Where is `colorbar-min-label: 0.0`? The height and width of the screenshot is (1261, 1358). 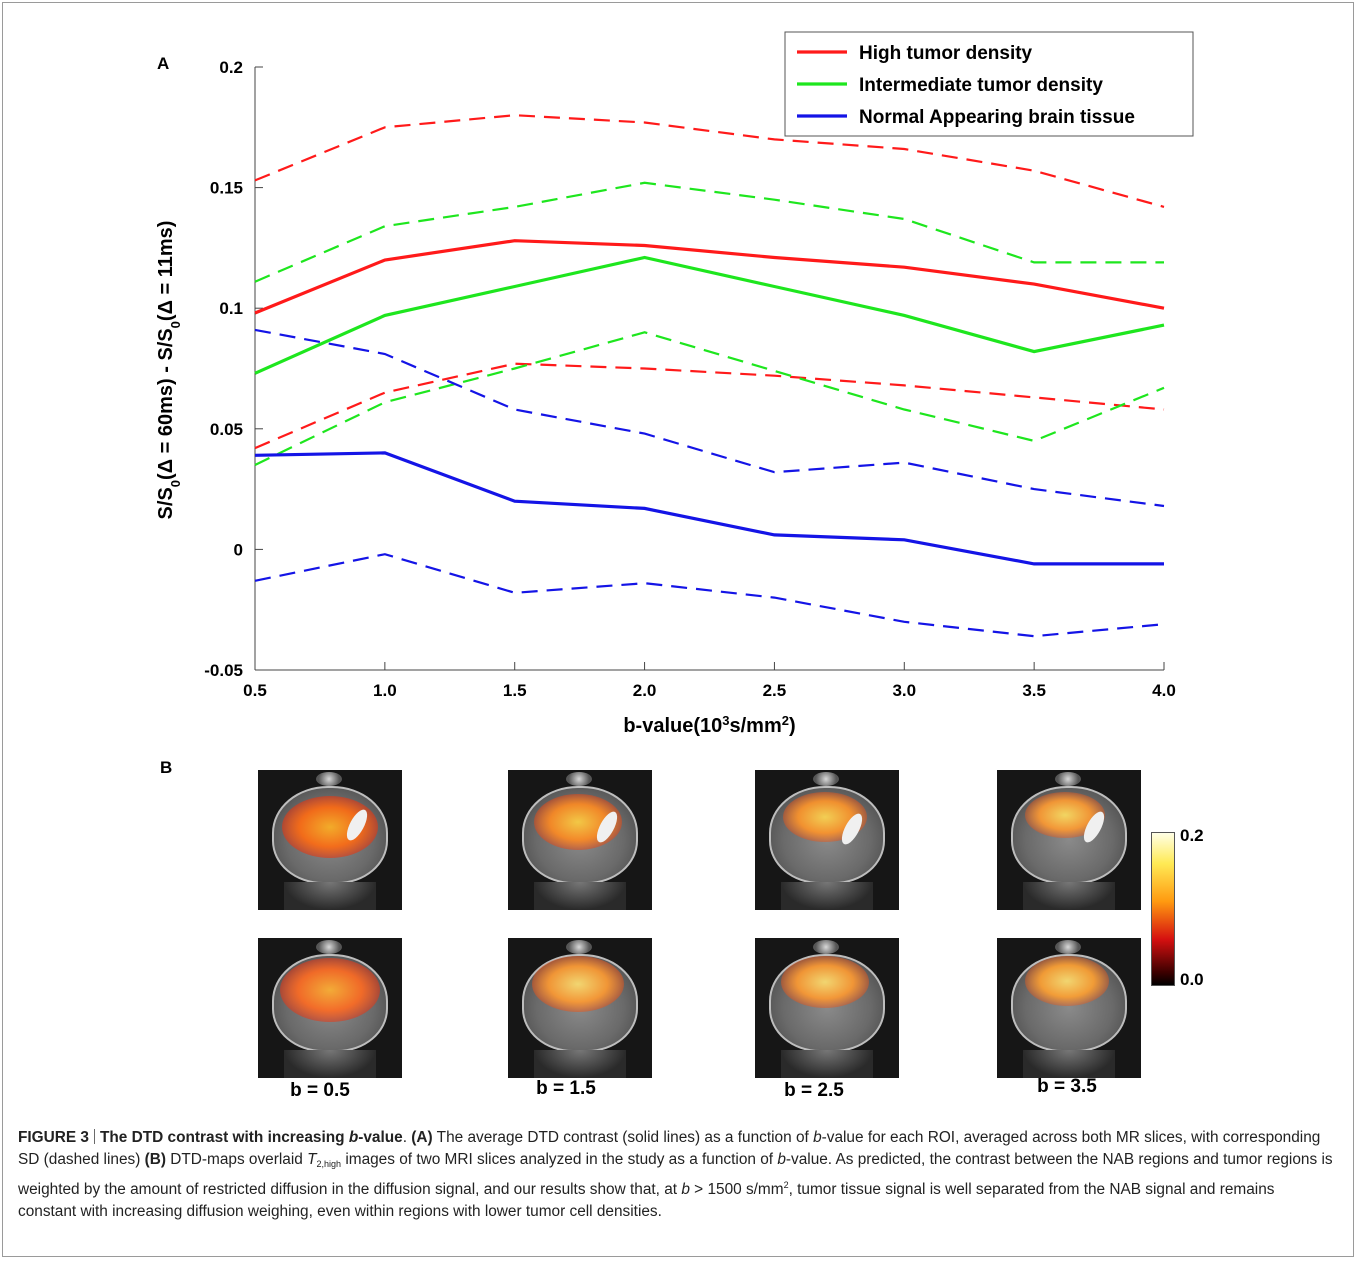 colorbar-min-label: 0.0 is located at coordinates (1192, 979).